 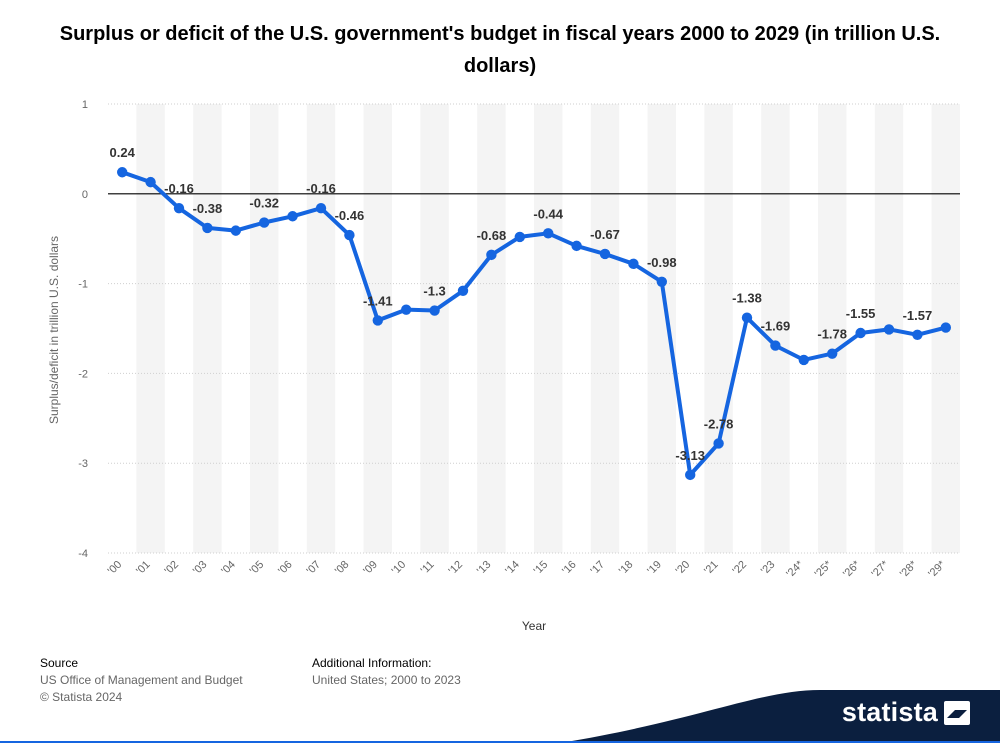 I want to click on x-tick-label: '26*, so click(x=852, y=569).